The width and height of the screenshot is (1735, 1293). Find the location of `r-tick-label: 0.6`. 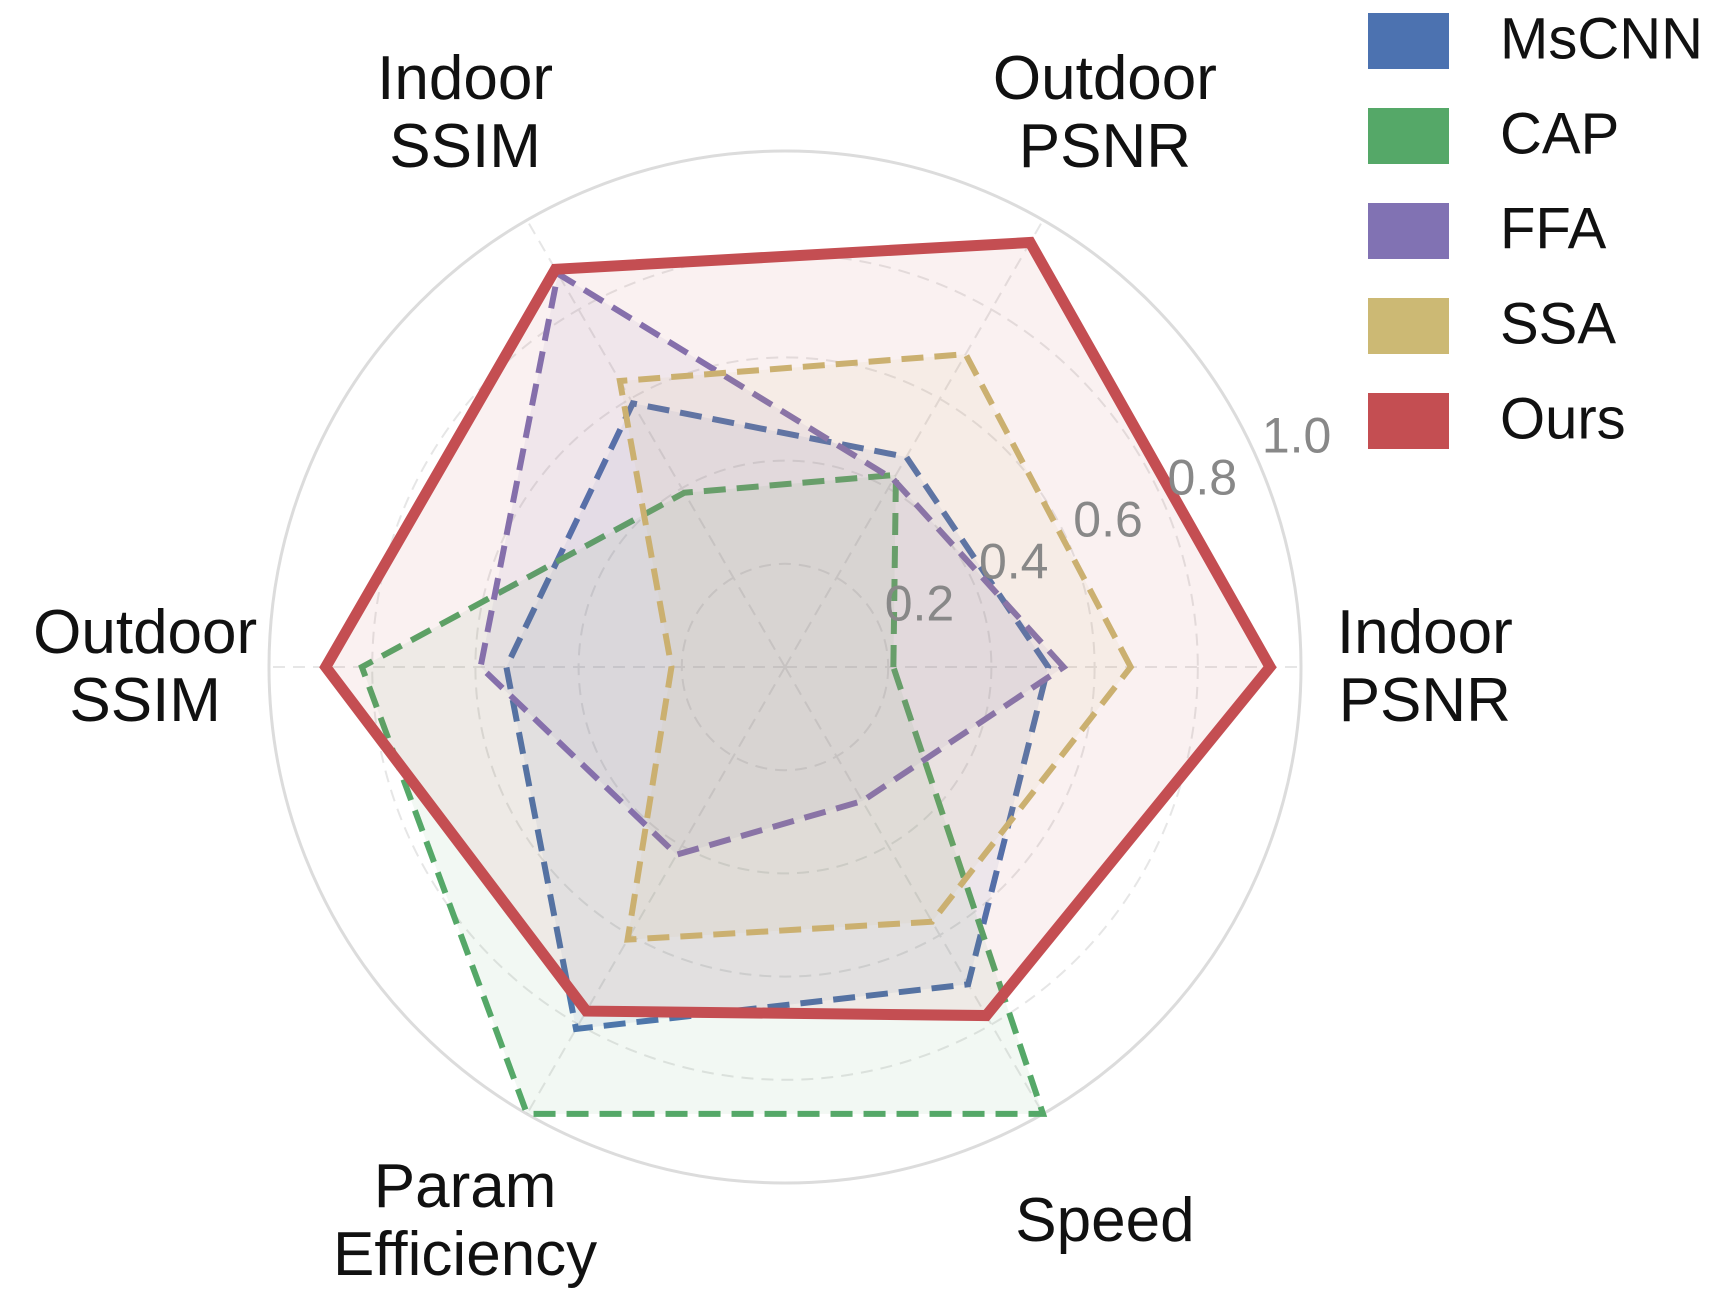

r-tick-label: 0.6 is located at coordinates (1108, 519).